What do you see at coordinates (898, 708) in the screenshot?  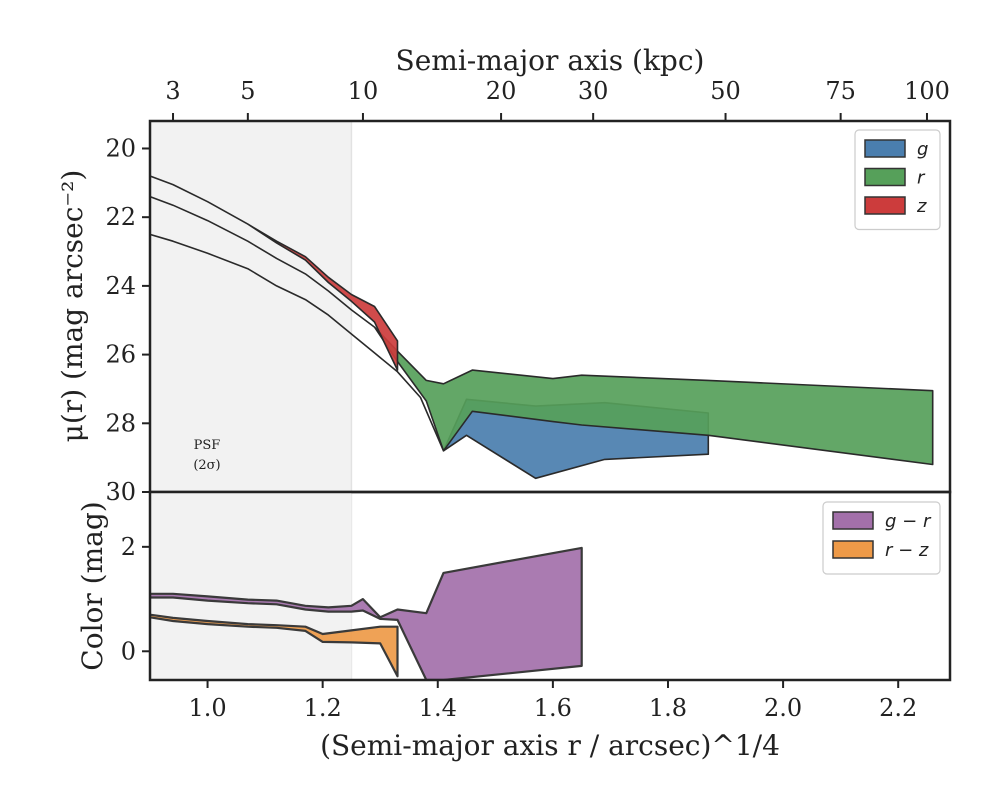 I see `x-tick-label: 2.2` at bounding box center [898, 708].